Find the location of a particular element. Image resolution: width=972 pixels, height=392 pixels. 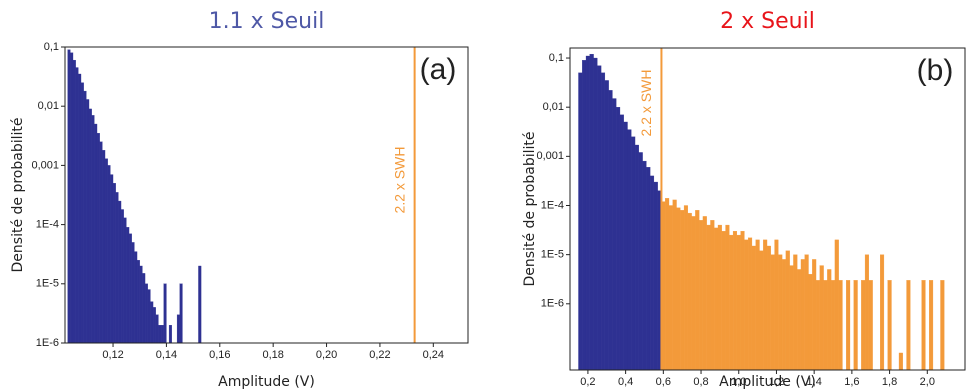

x-tick-label: 0,22 is located at coordinates (379, 355).